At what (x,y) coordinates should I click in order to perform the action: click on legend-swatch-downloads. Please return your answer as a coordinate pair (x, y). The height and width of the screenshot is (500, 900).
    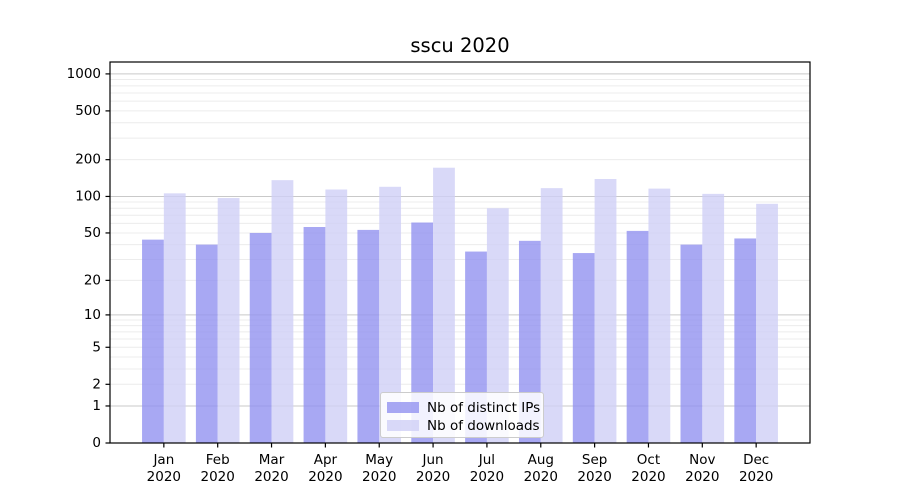
    Looking at the image, I should click on (403, 425).